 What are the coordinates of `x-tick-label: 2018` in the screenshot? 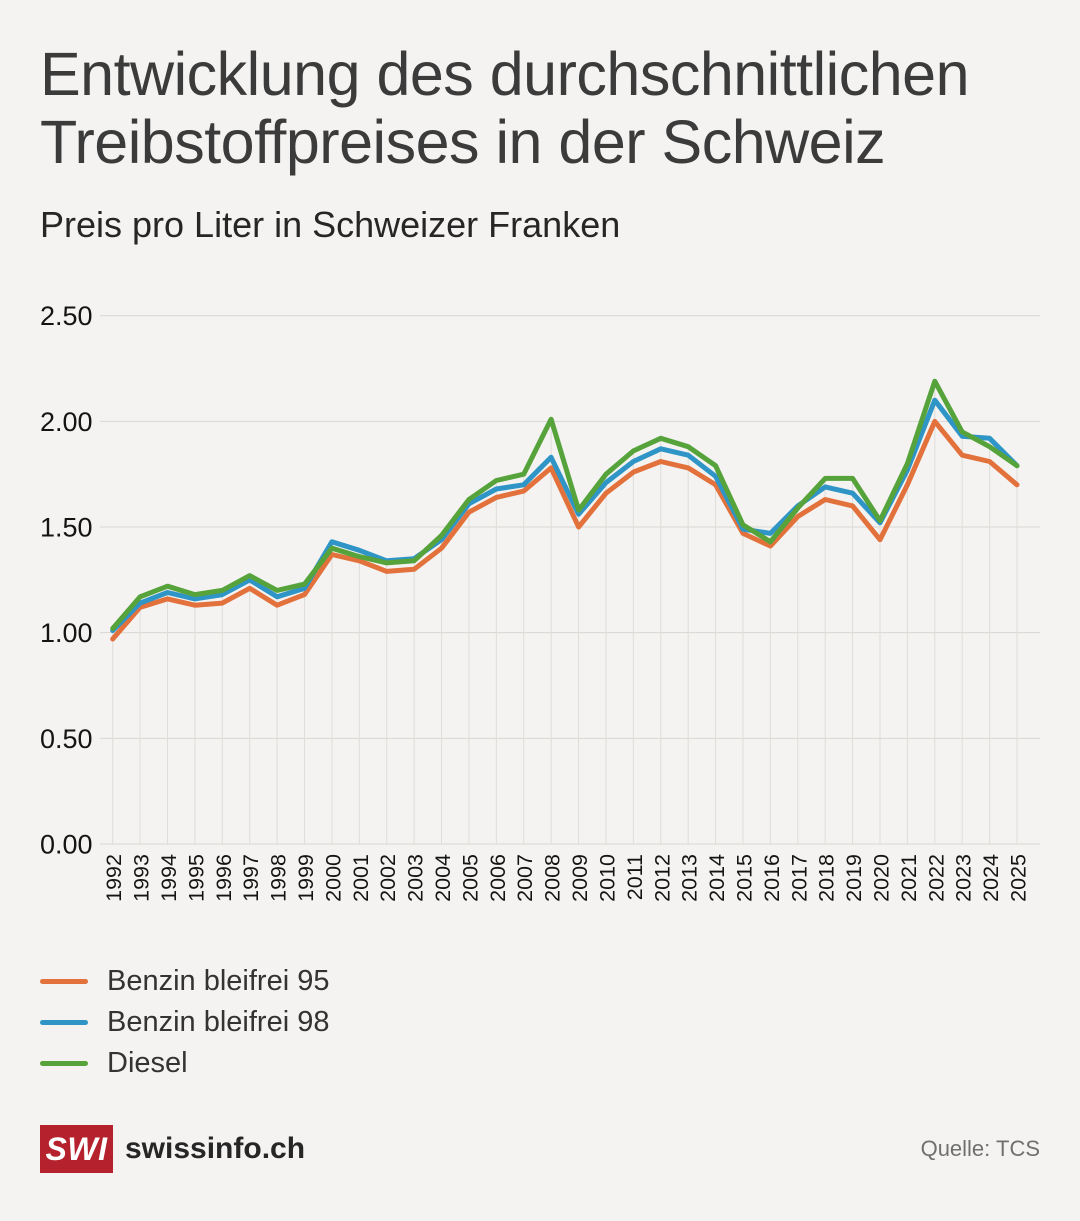 It's located at (827, 878).